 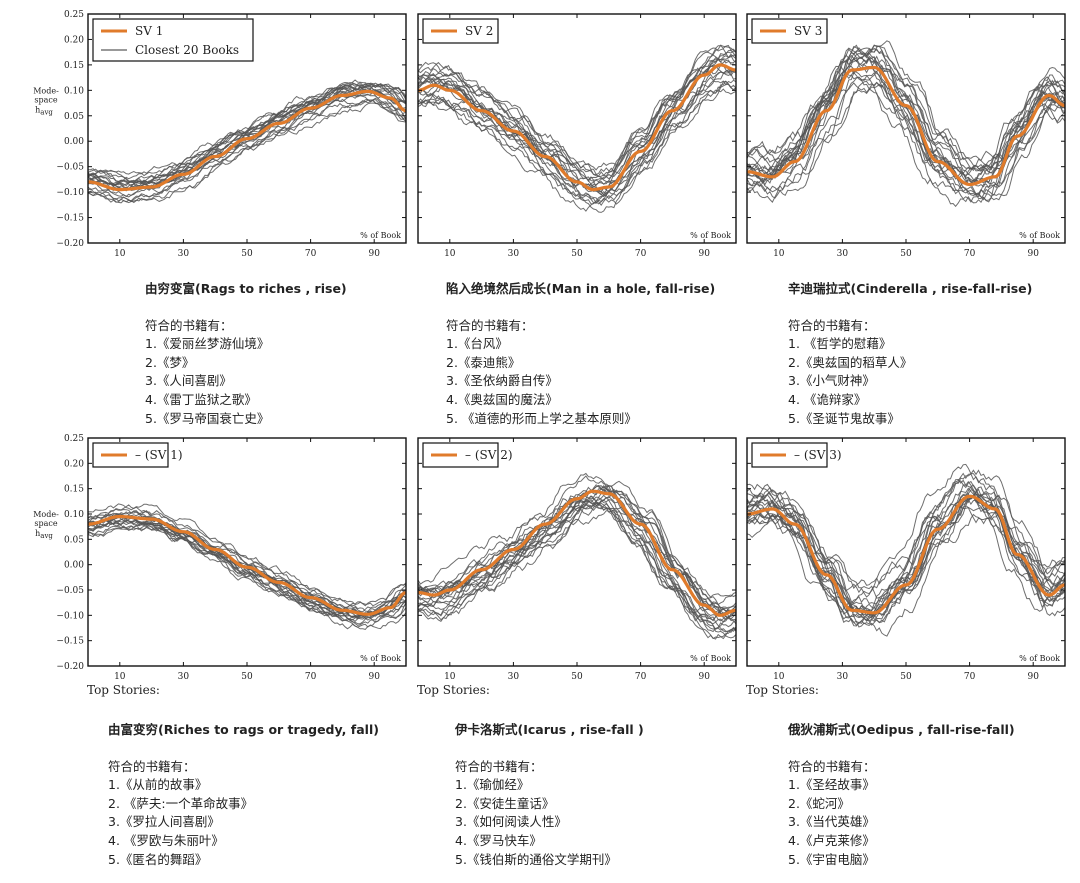 I want to click on chart-panel-sv3: 10 30 50 70 90 % of Book SV 3, so click(x=906, y=136).